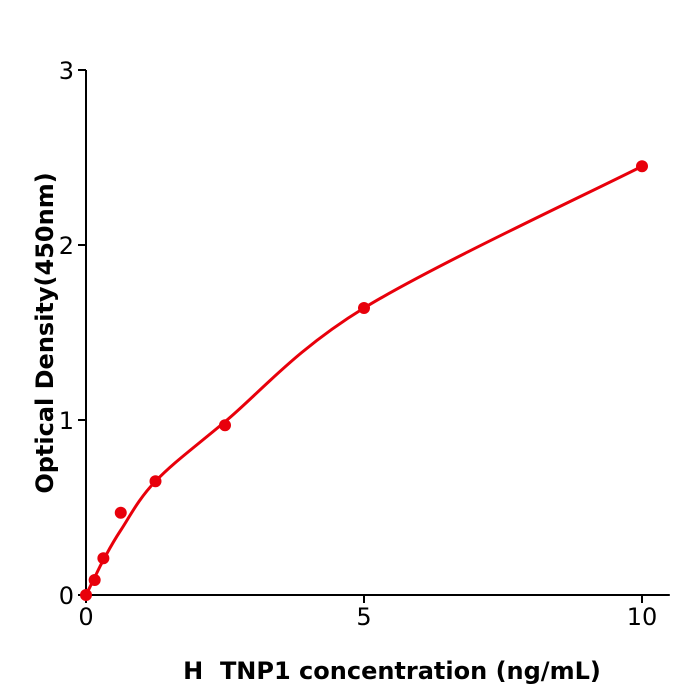 This screenshot has width=700, height=700. What do you see at coordinates (642, 617) in the screenshot?
I see `x-tick-label: 10` at bounding box center [642, 617].